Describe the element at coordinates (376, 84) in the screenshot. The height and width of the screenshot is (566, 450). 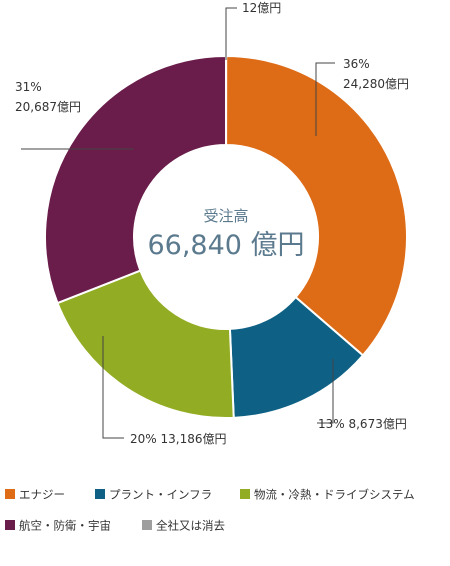
I see `value-label-1: 24,280億円` at that location.